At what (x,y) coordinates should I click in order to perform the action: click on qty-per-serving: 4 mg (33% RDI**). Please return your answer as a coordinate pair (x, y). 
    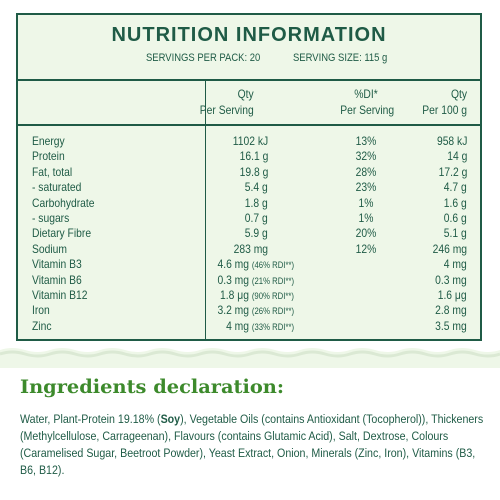
    Looking at the image, I should click on (260, 326).